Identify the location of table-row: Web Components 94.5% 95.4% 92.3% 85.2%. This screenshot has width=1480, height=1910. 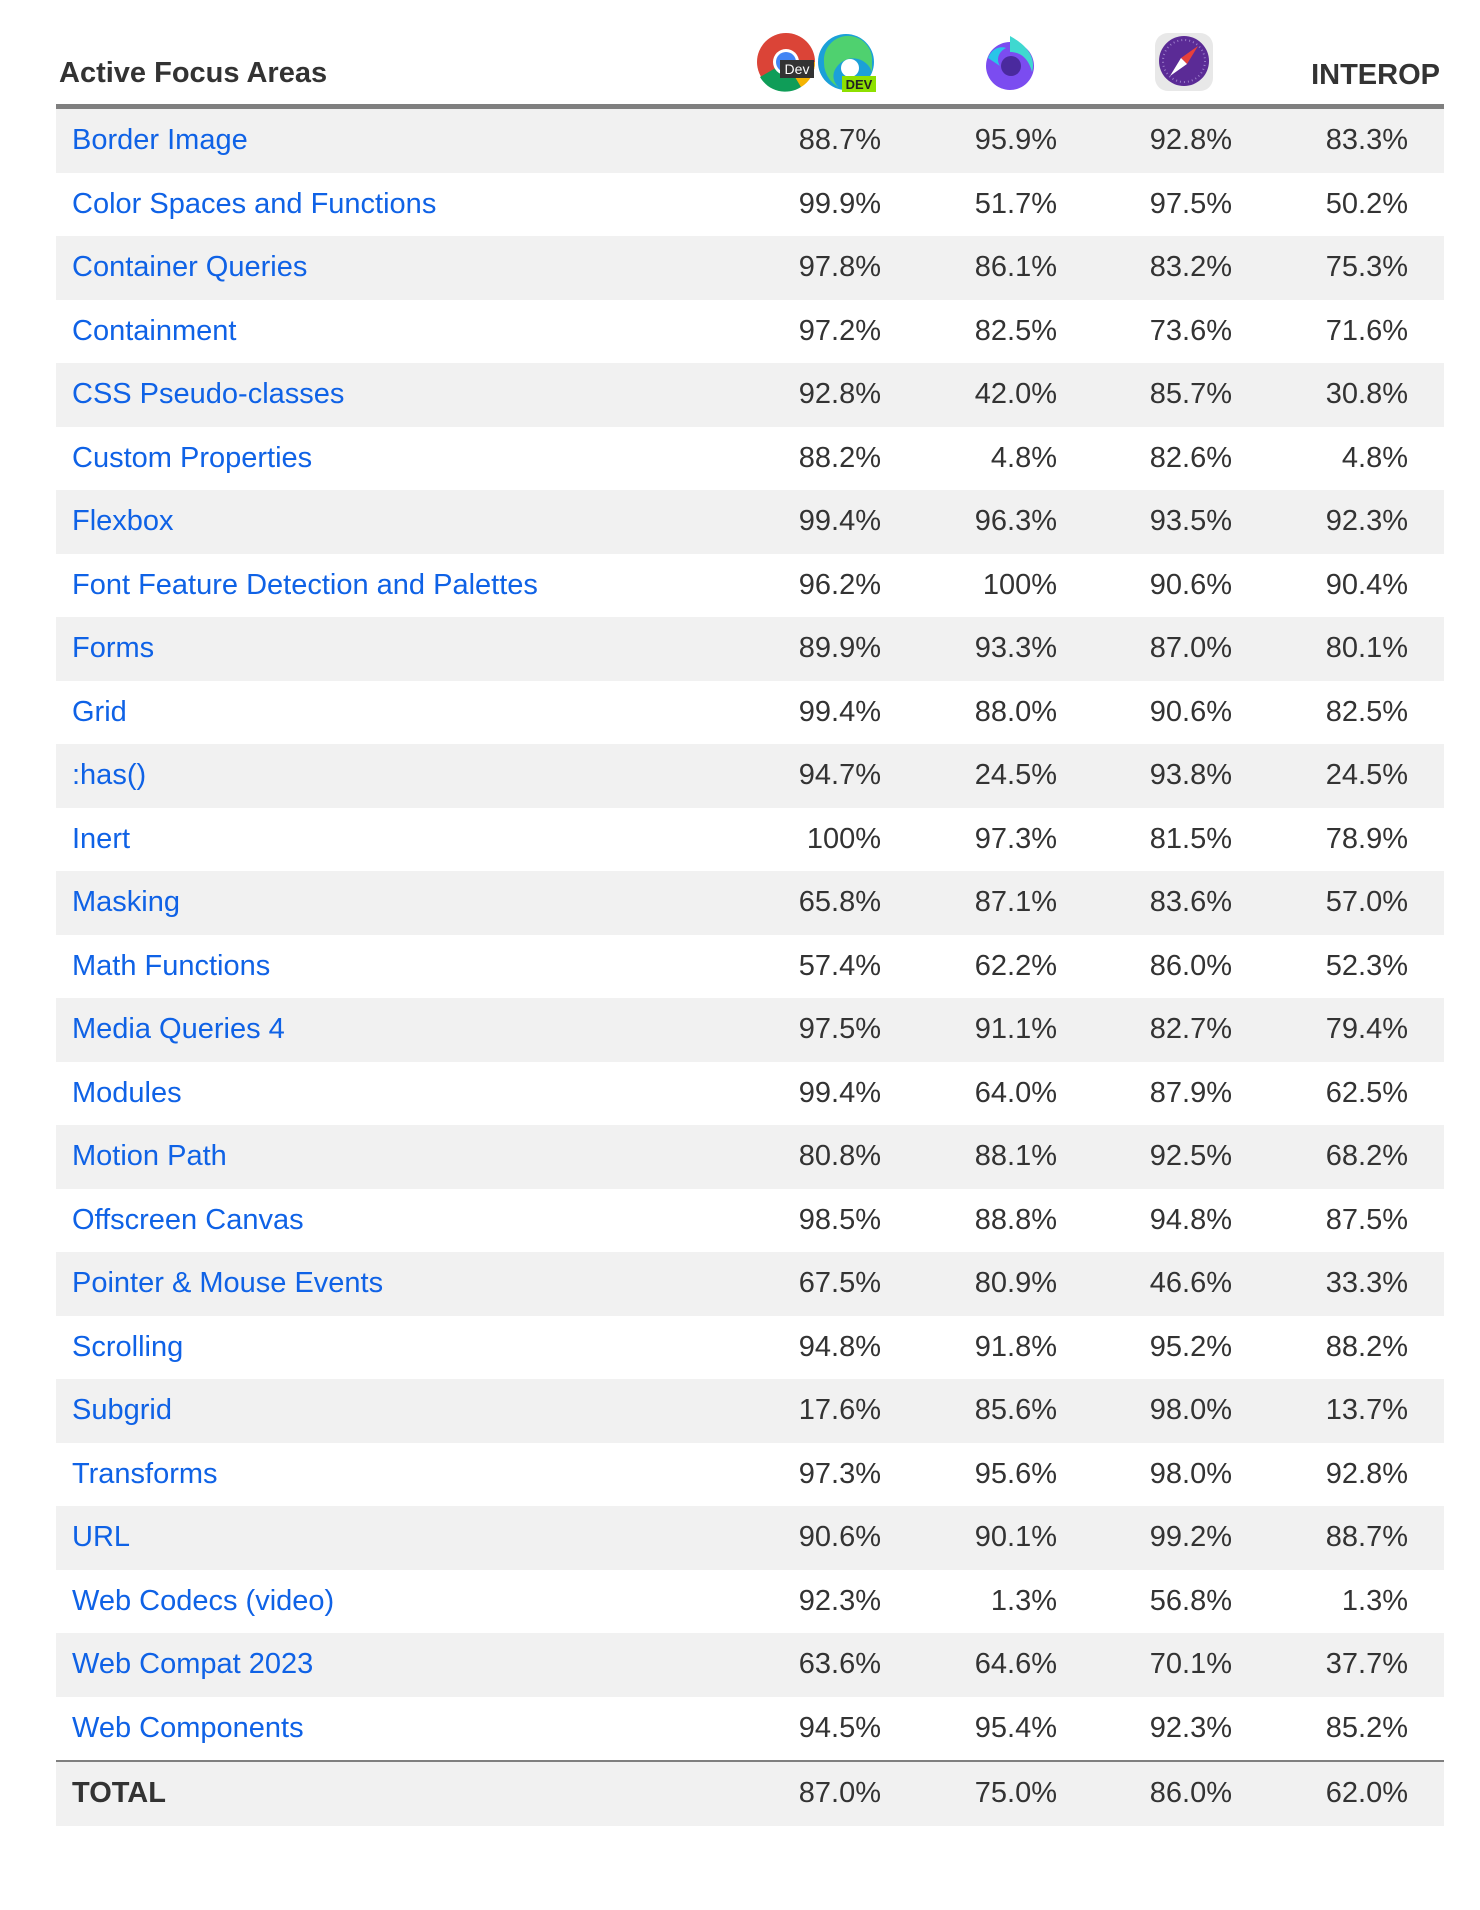
(750, 1729).